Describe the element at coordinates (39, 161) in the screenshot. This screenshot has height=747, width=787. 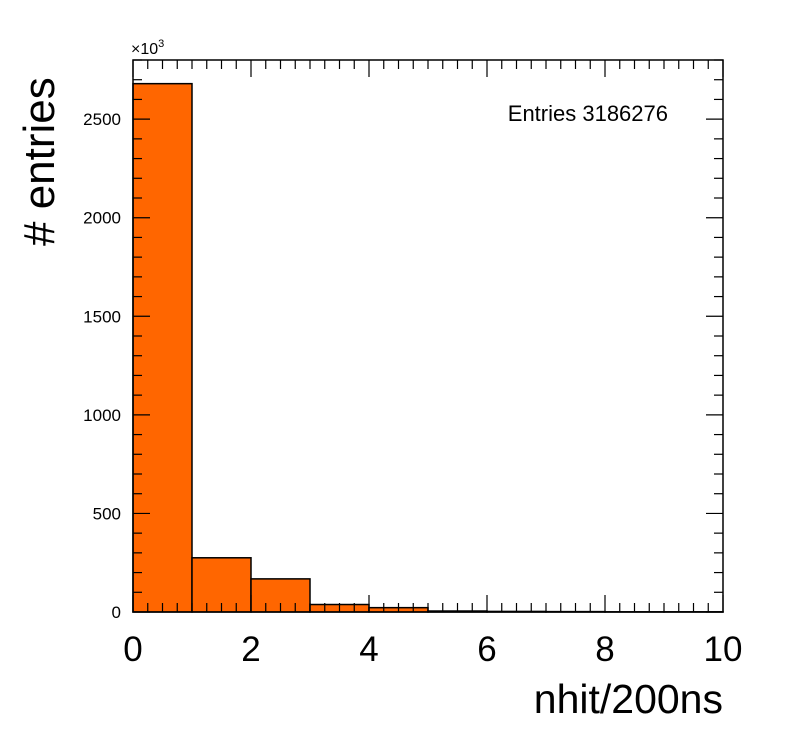
I see `y-axis-title: # entries` at that location.